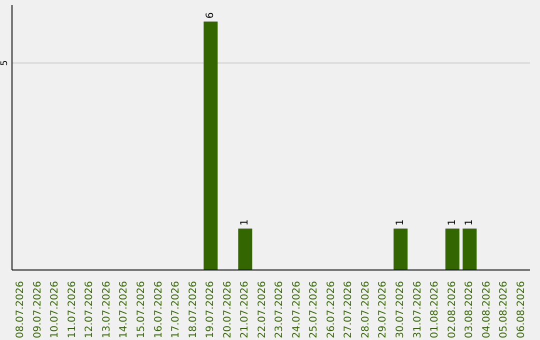 Image resolution: width=540 pixels, height=340 pixels. What do you see at coordinates (210, 15) in the screenshot?
I see `data-label: 6` at bounding box center [210, 15].